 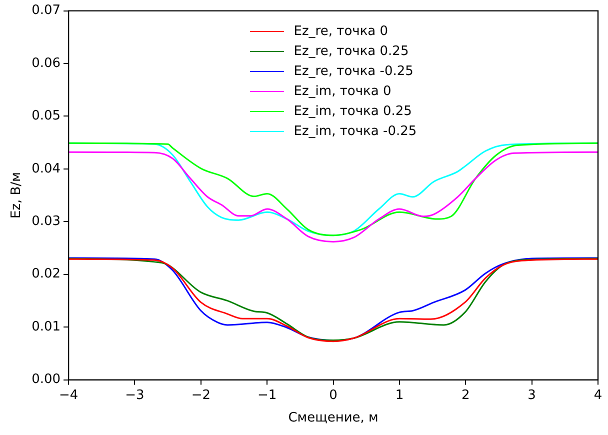 What do you see at coordinates (341, 32) in the screenshot?
I see `legend-label: Ez_re, точка 0` at bounding box center [341, 32].